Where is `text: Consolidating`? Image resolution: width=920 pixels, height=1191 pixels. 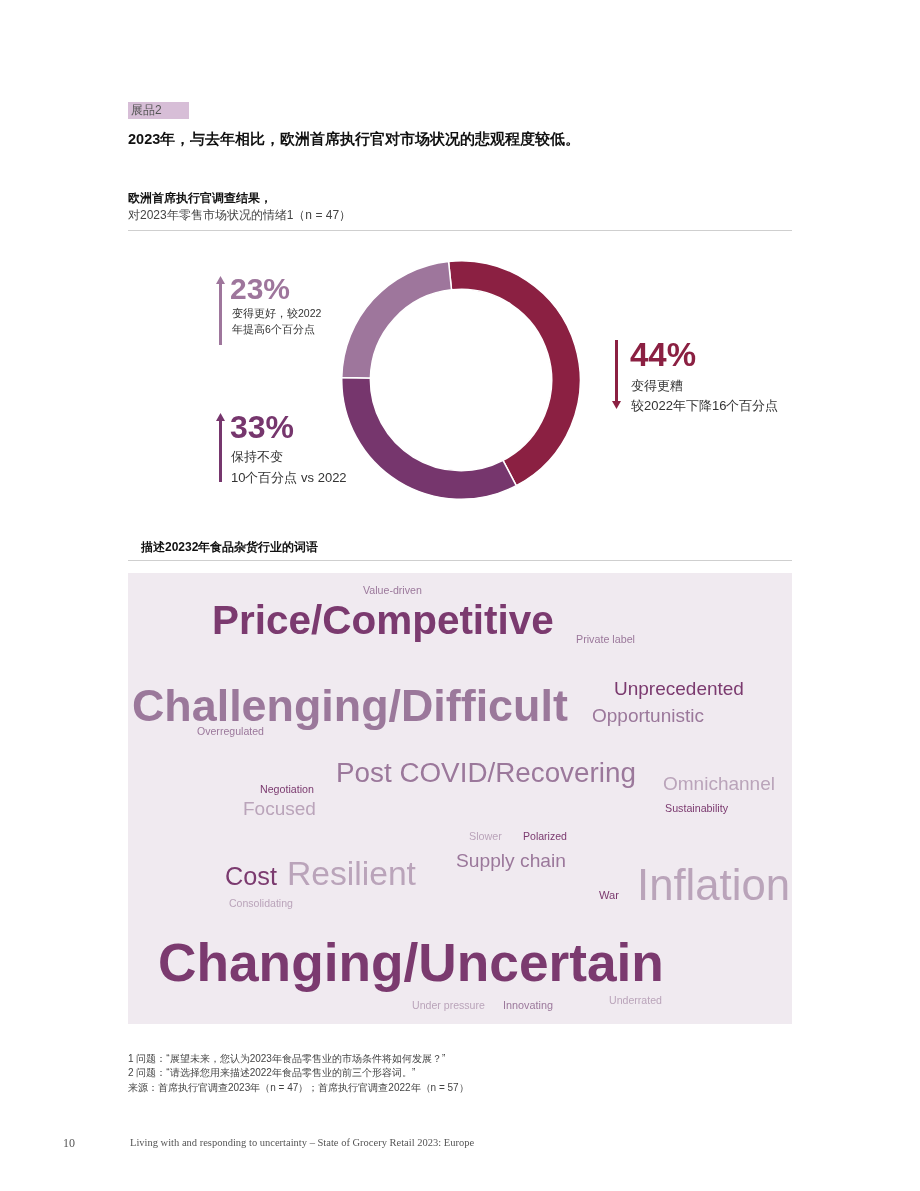 text: Consolidating is located at coordinates (261, 903).